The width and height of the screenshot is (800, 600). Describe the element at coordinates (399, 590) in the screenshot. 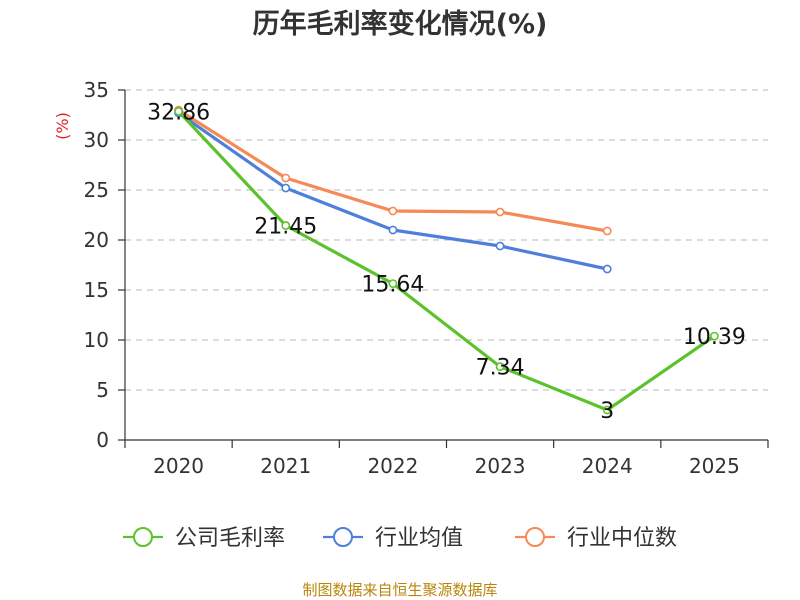

I see `source-note: 制图数据来自恒生聚源数据库` at that location.